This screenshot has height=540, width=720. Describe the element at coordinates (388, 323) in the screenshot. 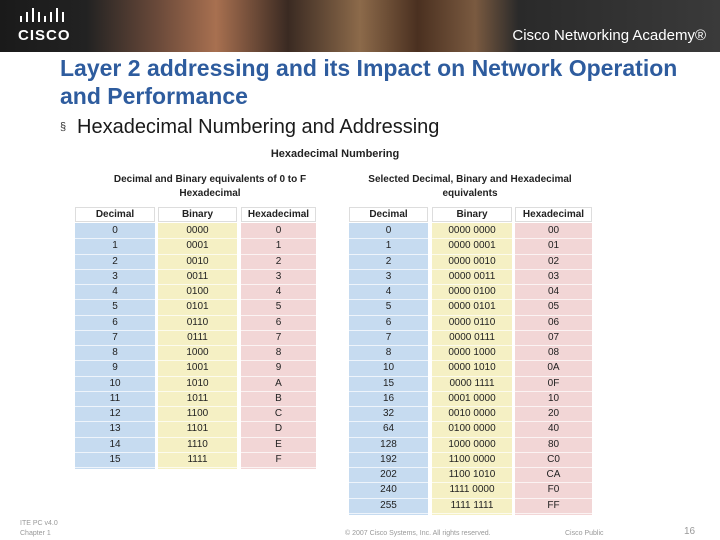

I see `table-cell: 6` at that location.